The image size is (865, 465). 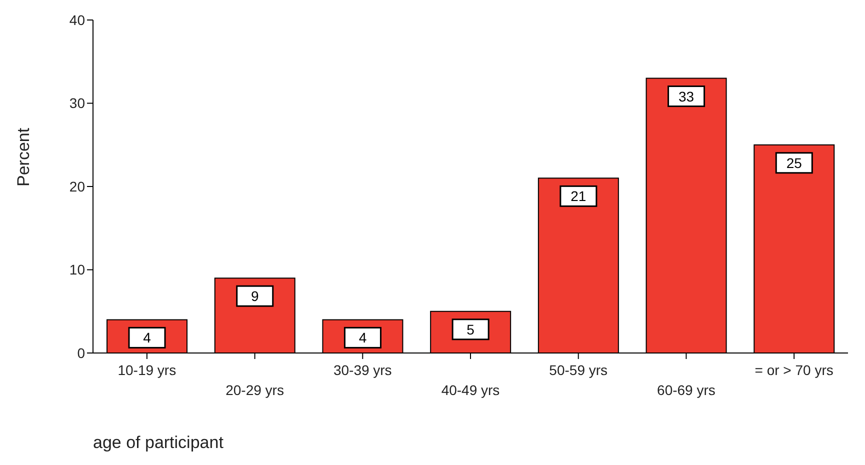 What do you see at coordinates (255, 390) in the screenshot?
I see `x-tick-label: 20-29 yrs` at bounding box center [255, 390].